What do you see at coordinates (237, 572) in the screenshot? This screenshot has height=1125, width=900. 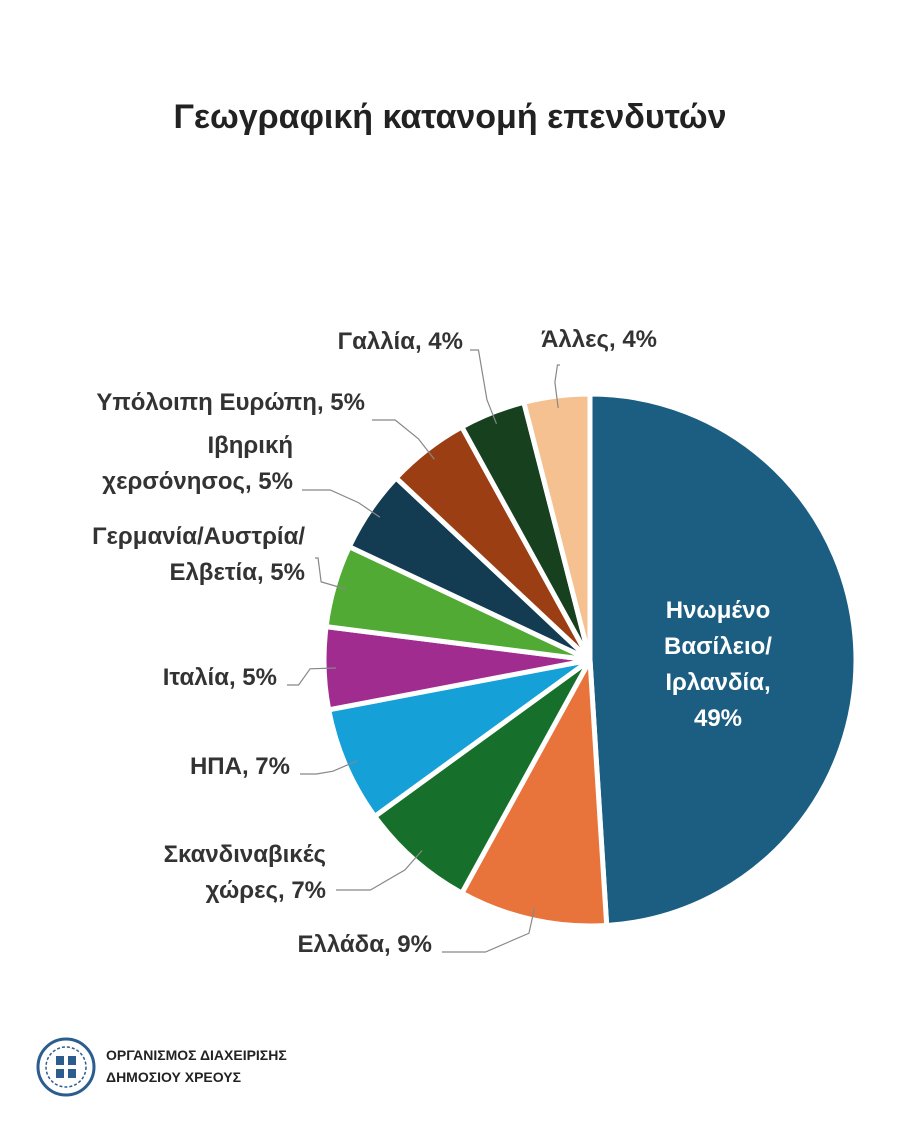 I see `label-line: Ελβετία, 5%` at bounding box center [237, 572].